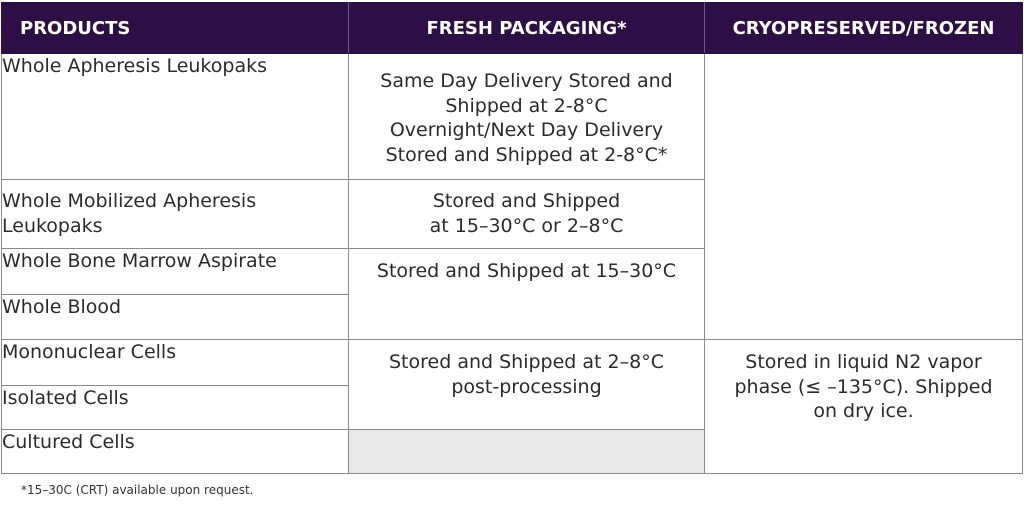  I want to click on product-cell: Mononuclear Cells, so click(175, 362).